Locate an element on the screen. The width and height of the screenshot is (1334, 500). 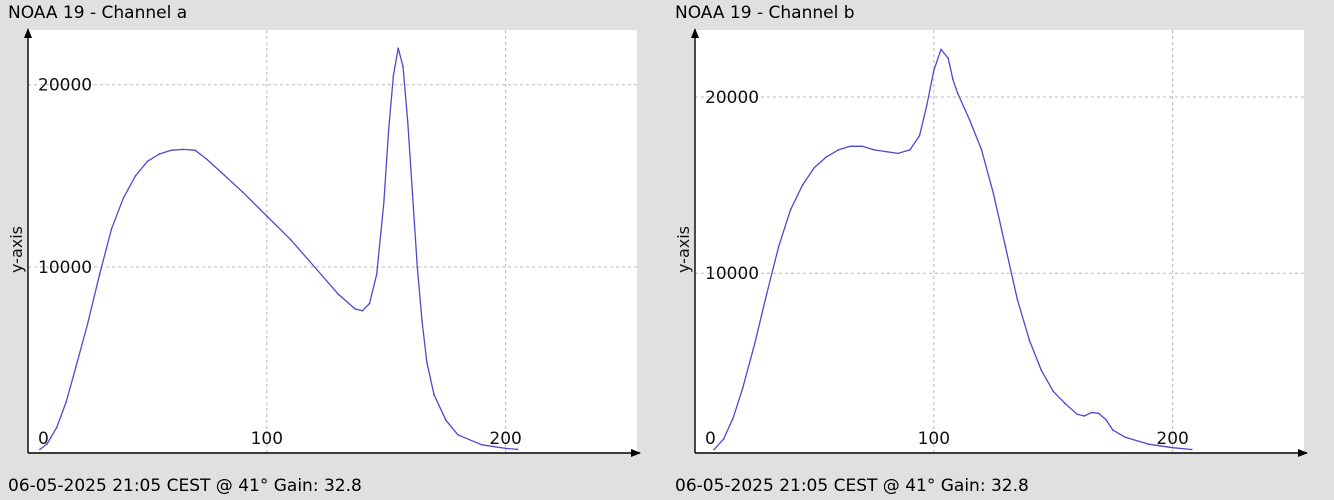
x-tick-label: 100 is located at coordinates (934, 439).